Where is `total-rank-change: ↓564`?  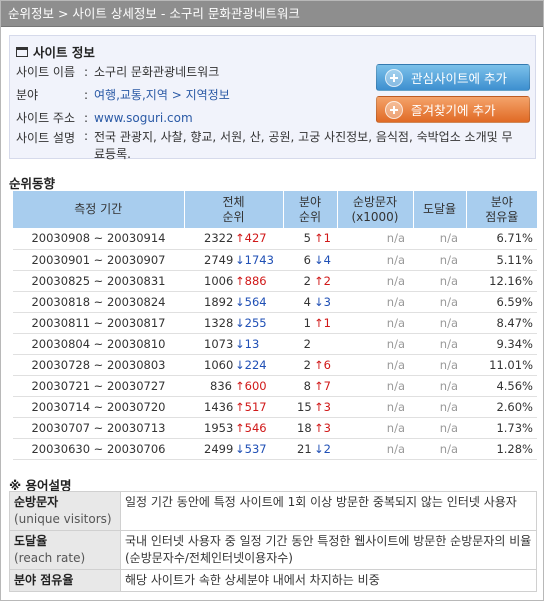 total-rank-change: ↓564 is located at coordinates (251, 301).